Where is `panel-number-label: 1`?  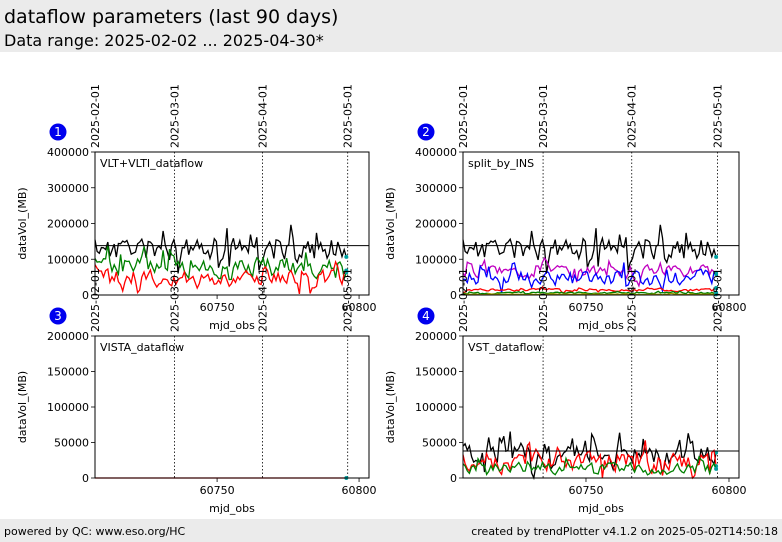 panel-number-label: 1 is located at coordinates (58, 132).